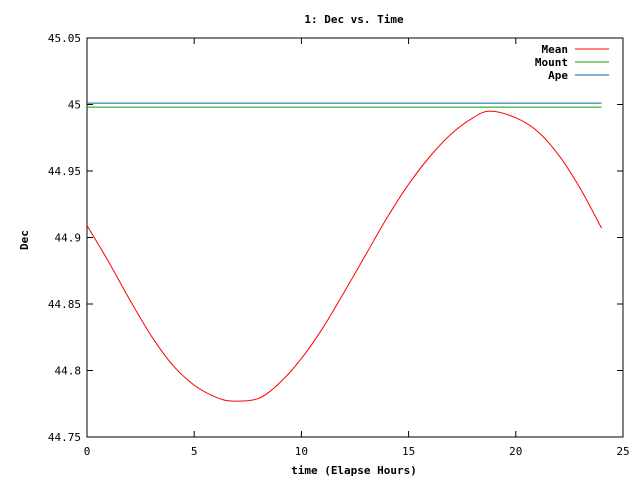 The image size is (640, 480). What do you see at coordinates (64, 171) in the screenshot?
I see `y-tick-label: 44.95` at bounding box center [64, 171].